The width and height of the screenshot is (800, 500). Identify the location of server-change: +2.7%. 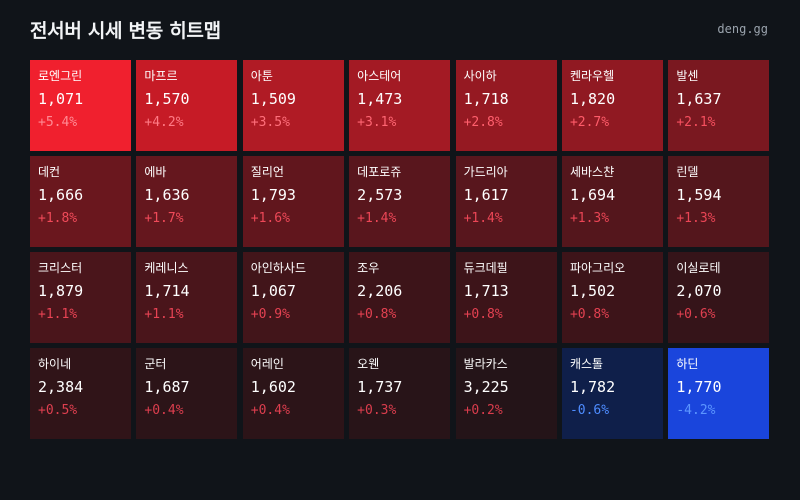
(589, 122).